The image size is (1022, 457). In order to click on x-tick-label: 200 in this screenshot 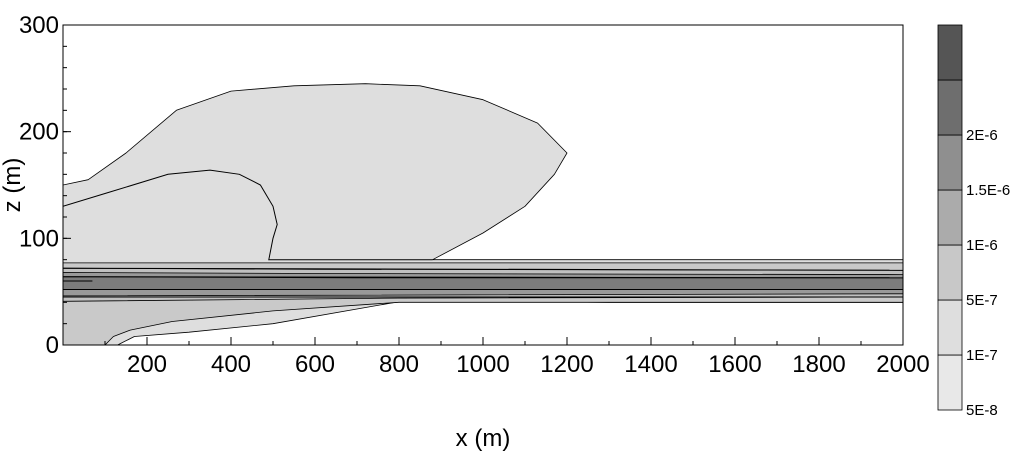, I will do `click(147, 364)`.